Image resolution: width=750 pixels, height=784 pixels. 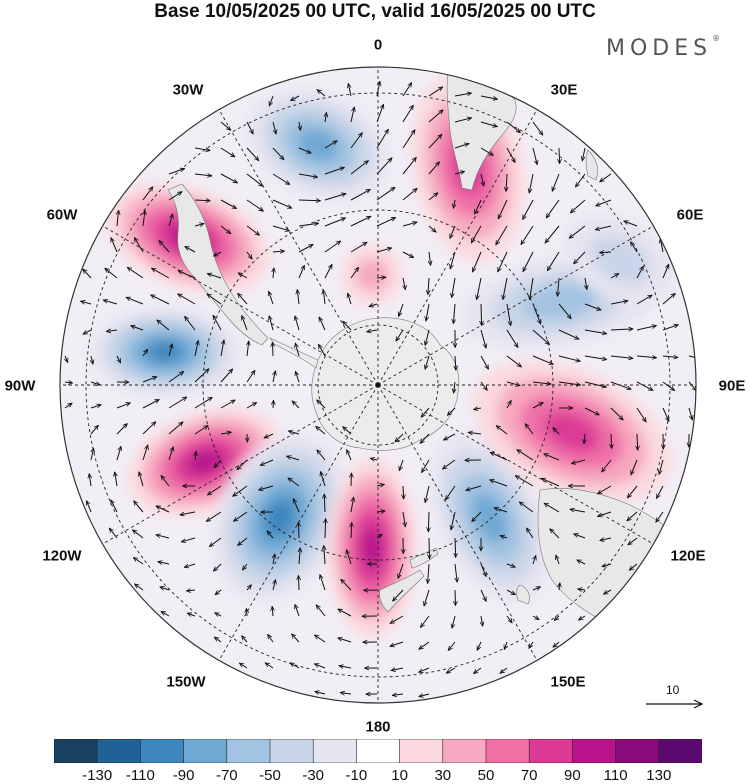 What do you see at coordinates (486, 775) in the screenshot?
I see `colorbar-tick-label: 50` at bounding box center [486, 775].